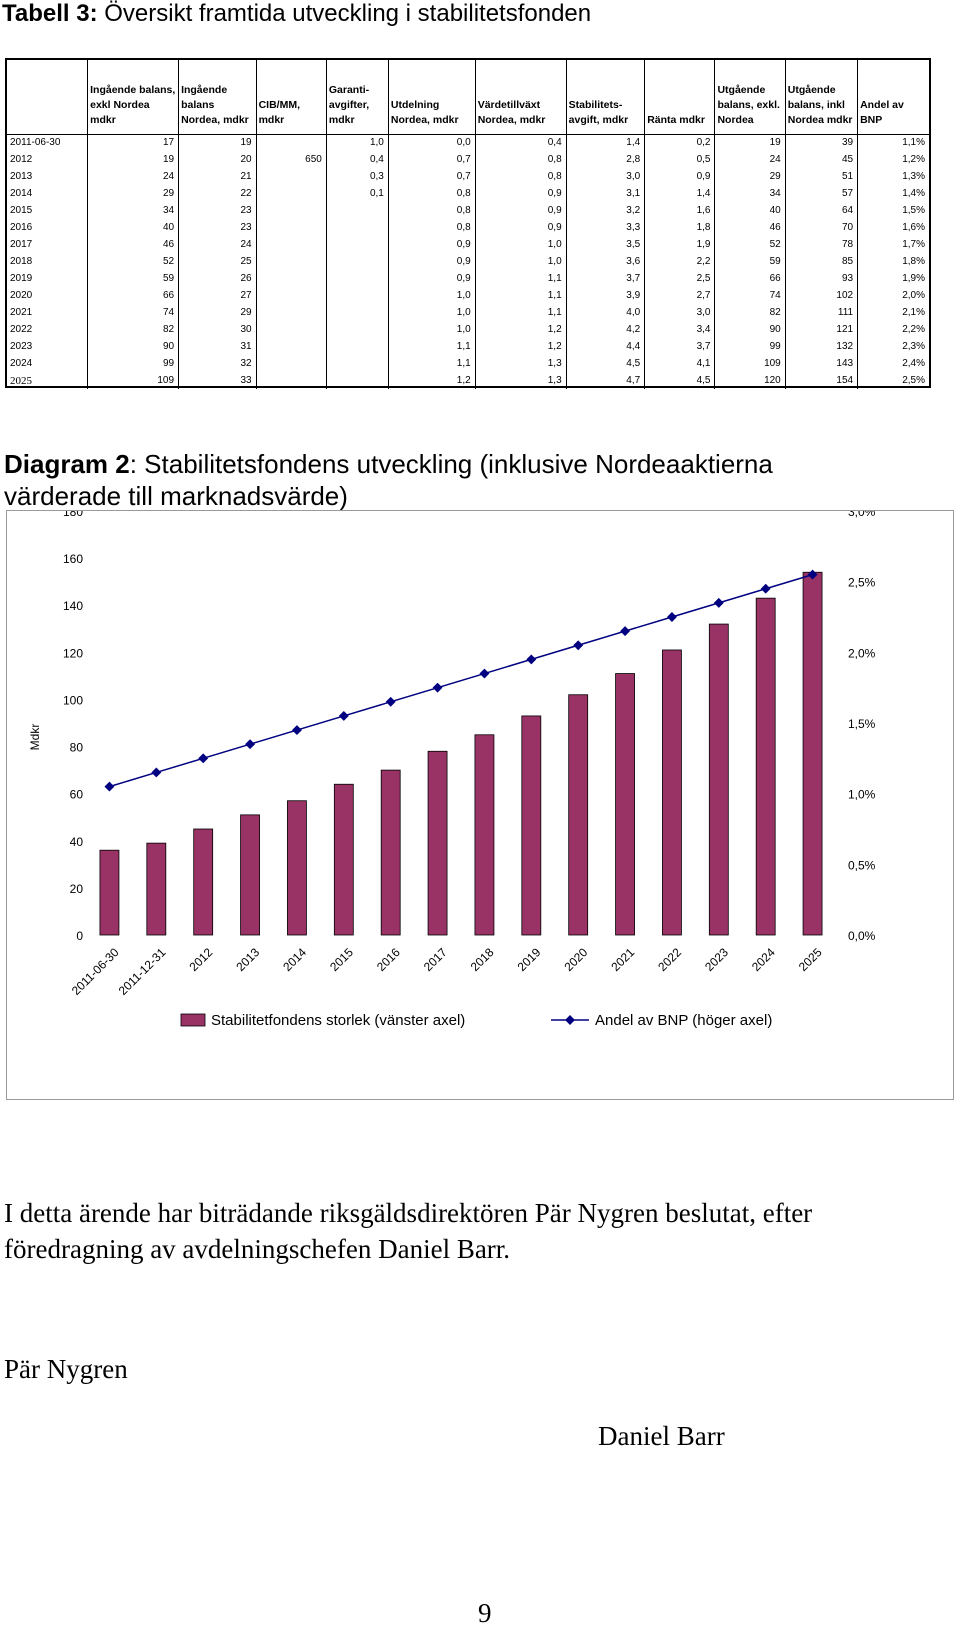 This screenshot has width=960, height=1633. Describe the element at coordinates (461, 680) in the screenshot. I see `series-line` at that location.